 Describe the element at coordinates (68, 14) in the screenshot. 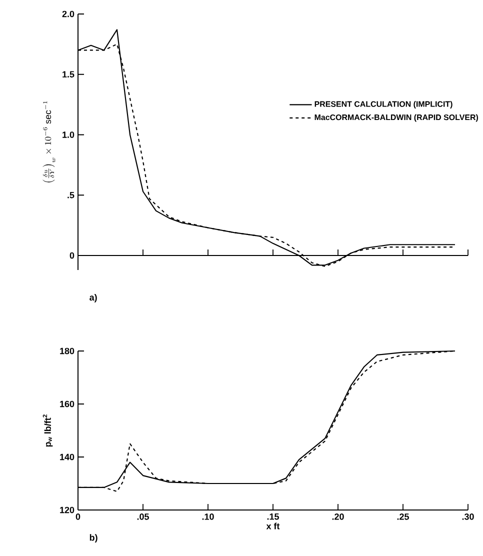

I see `y-tick-label: 2.0` at that location.